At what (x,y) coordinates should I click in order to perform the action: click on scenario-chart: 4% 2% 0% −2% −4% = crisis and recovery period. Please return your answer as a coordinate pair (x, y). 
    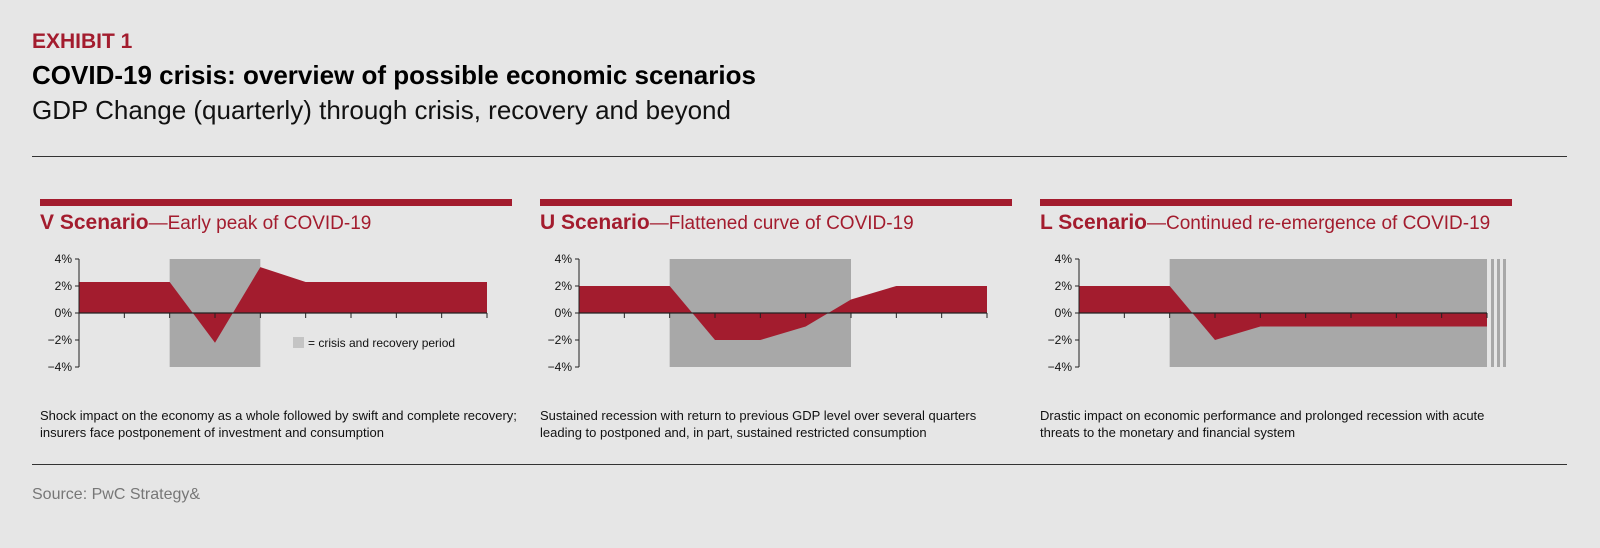
    Looking at the image, I should click on (268, 313).